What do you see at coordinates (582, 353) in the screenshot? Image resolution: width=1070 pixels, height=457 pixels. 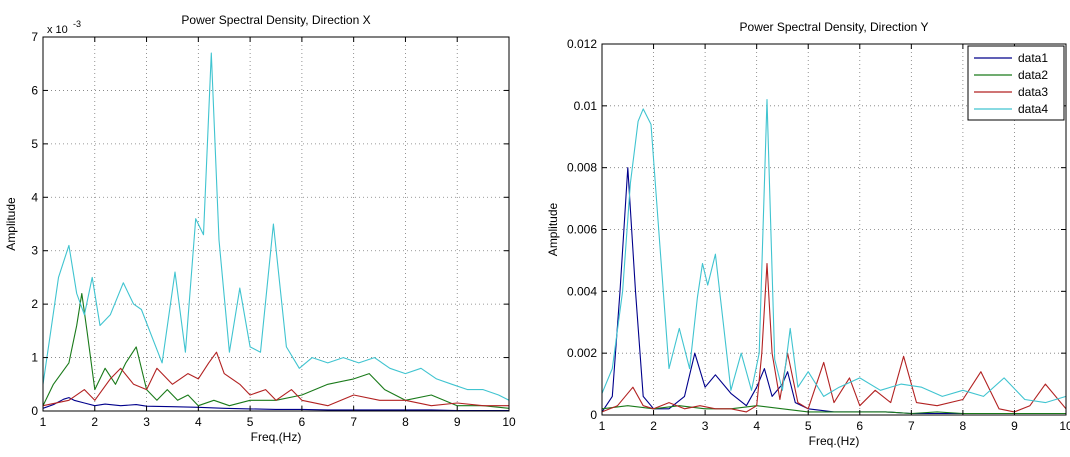 I see `y-tick-label: 0.002` at bounding box center [582, 353].